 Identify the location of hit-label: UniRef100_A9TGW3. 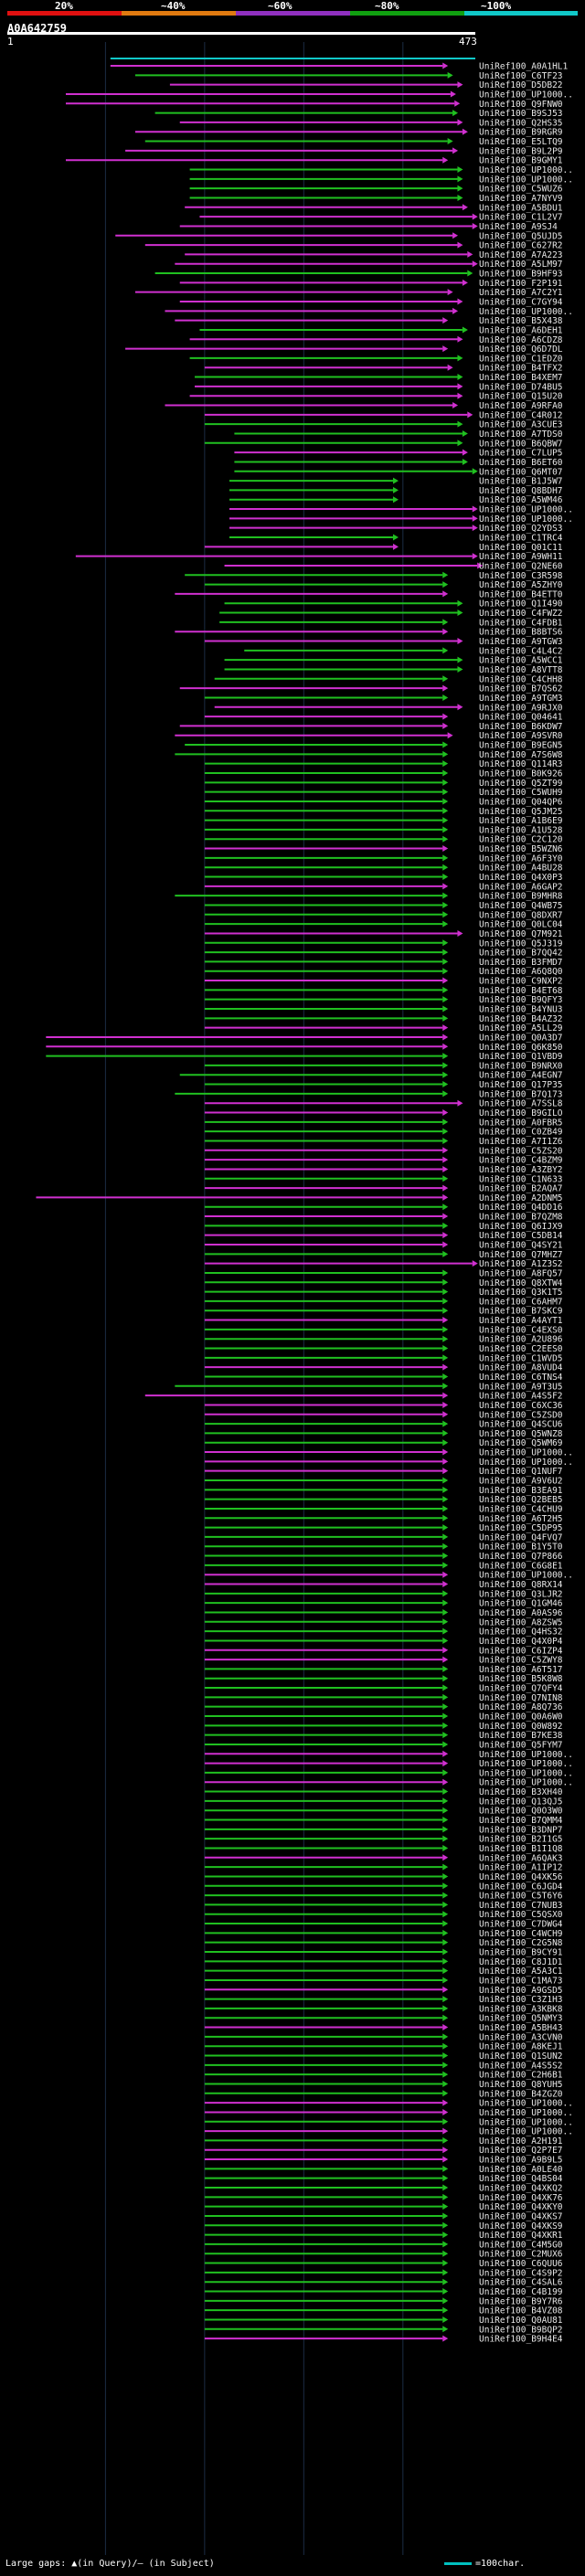
(521, 642).